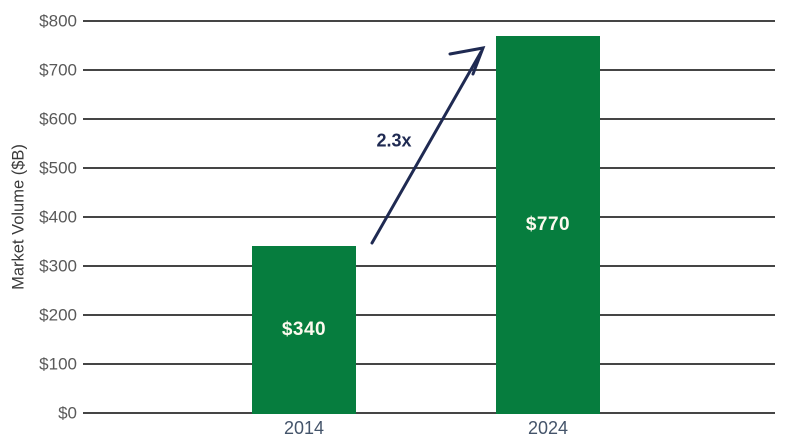 Image resolution: width=791 pixels, height=447 pixels. What do you see at coordinates (58, 119) in the screenshot?
I see `y-tick-label: $600` at bounding box center [58, 119].